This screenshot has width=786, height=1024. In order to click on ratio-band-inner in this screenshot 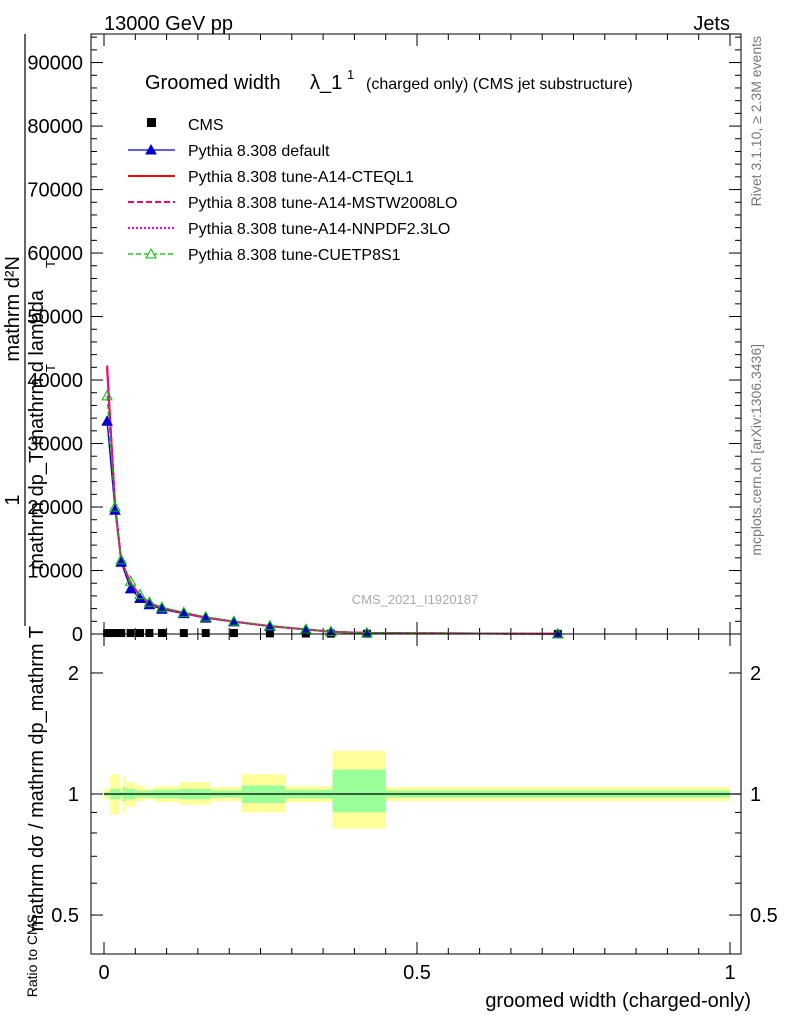, I will do `click(359, 791)`.